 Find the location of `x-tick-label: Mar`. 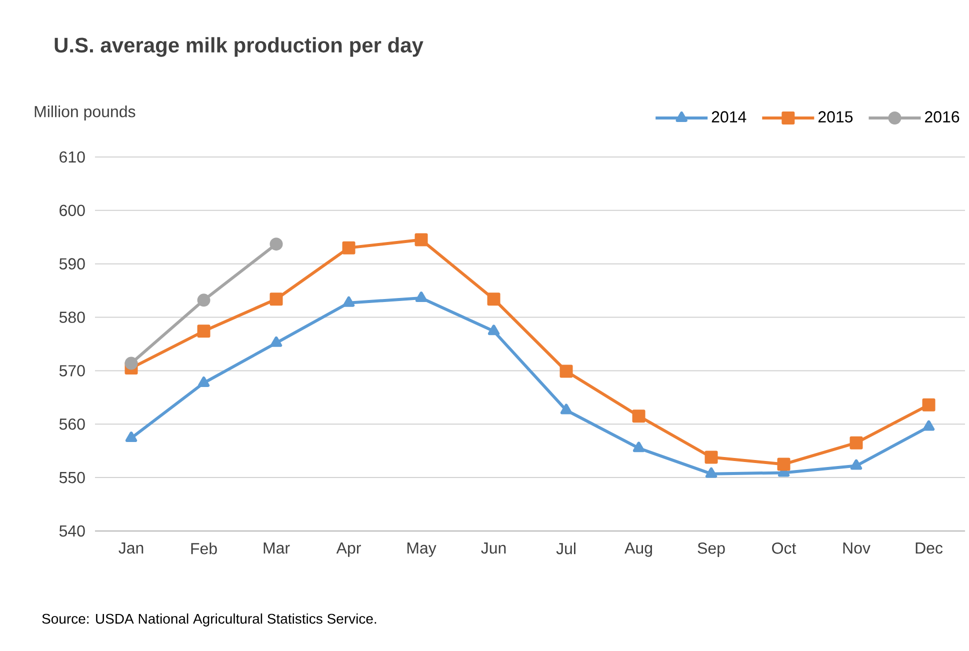

x-tick-label: Mar is located at coordinates (277, 548).